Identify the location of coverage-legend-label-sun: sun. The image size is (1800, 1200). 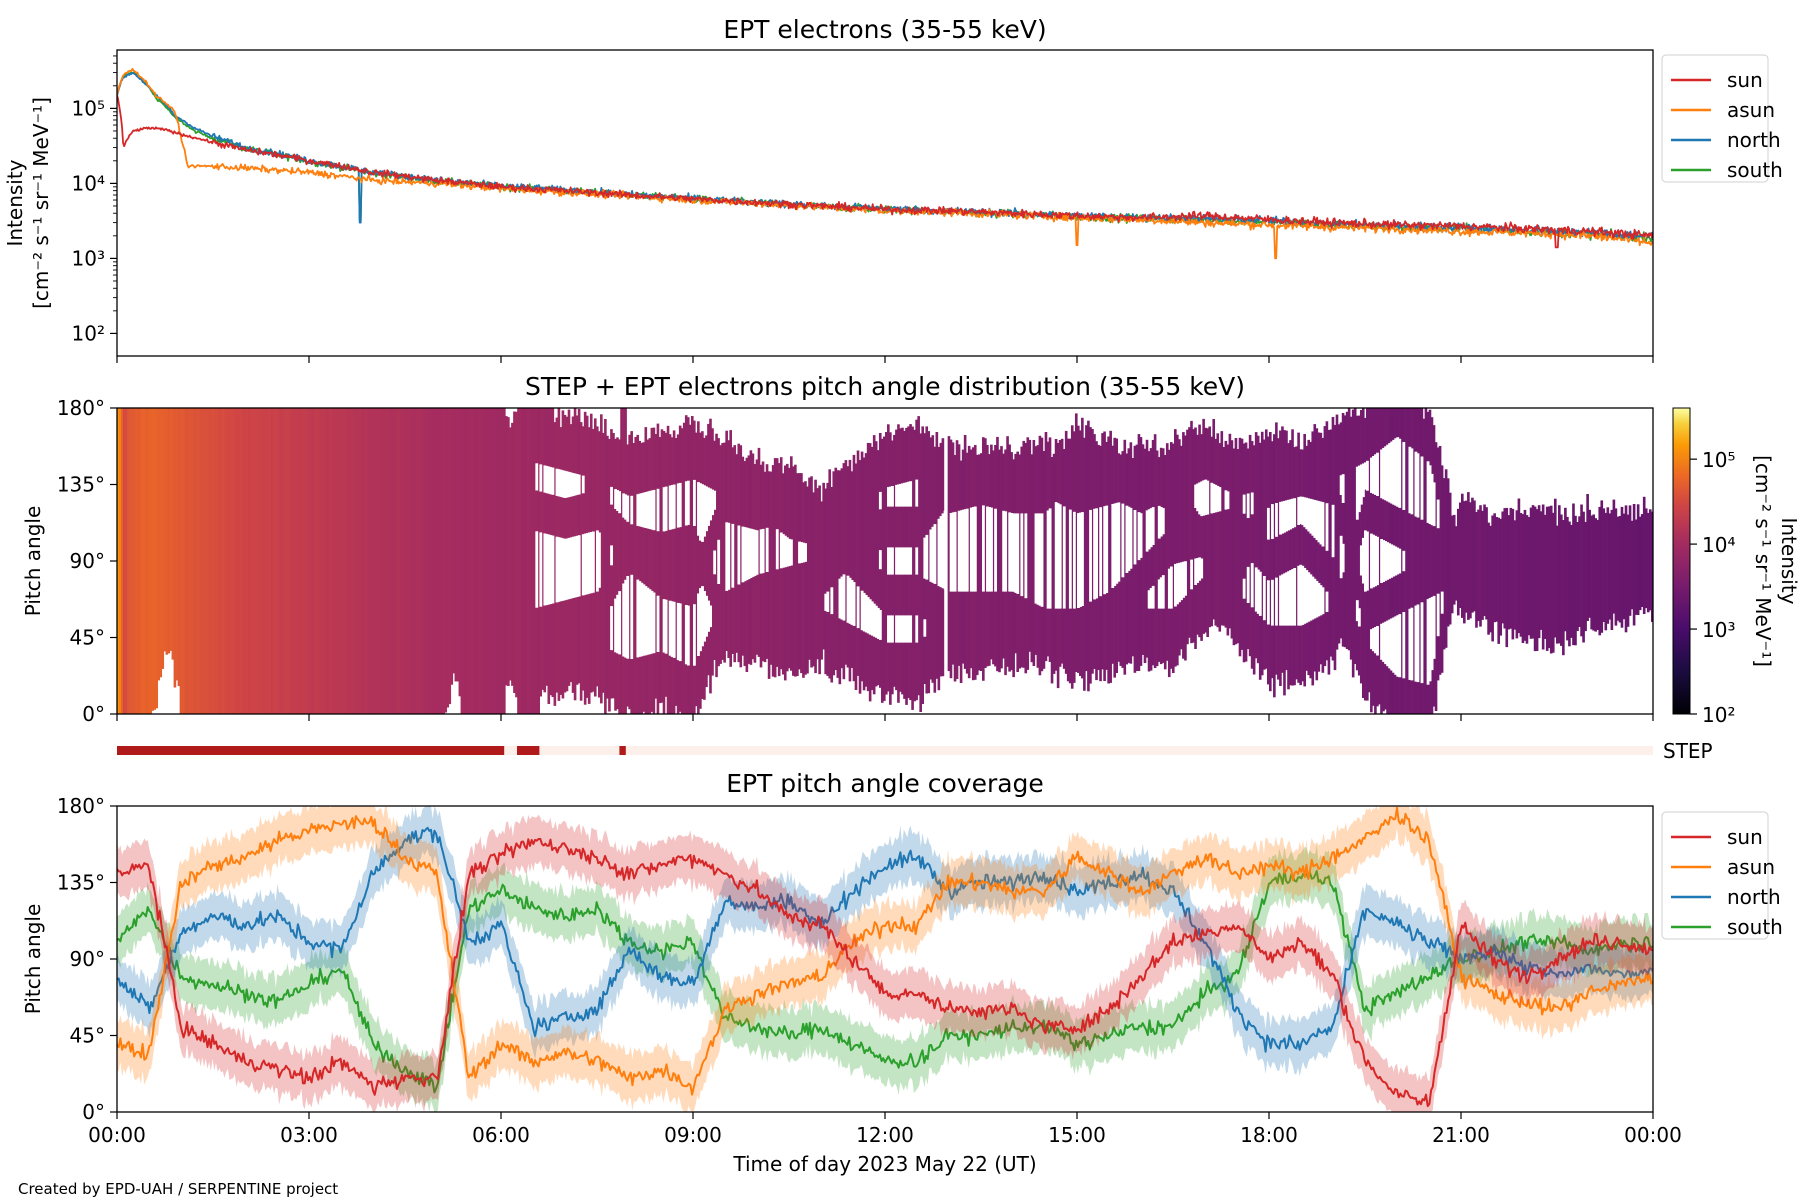
(1745, 837).